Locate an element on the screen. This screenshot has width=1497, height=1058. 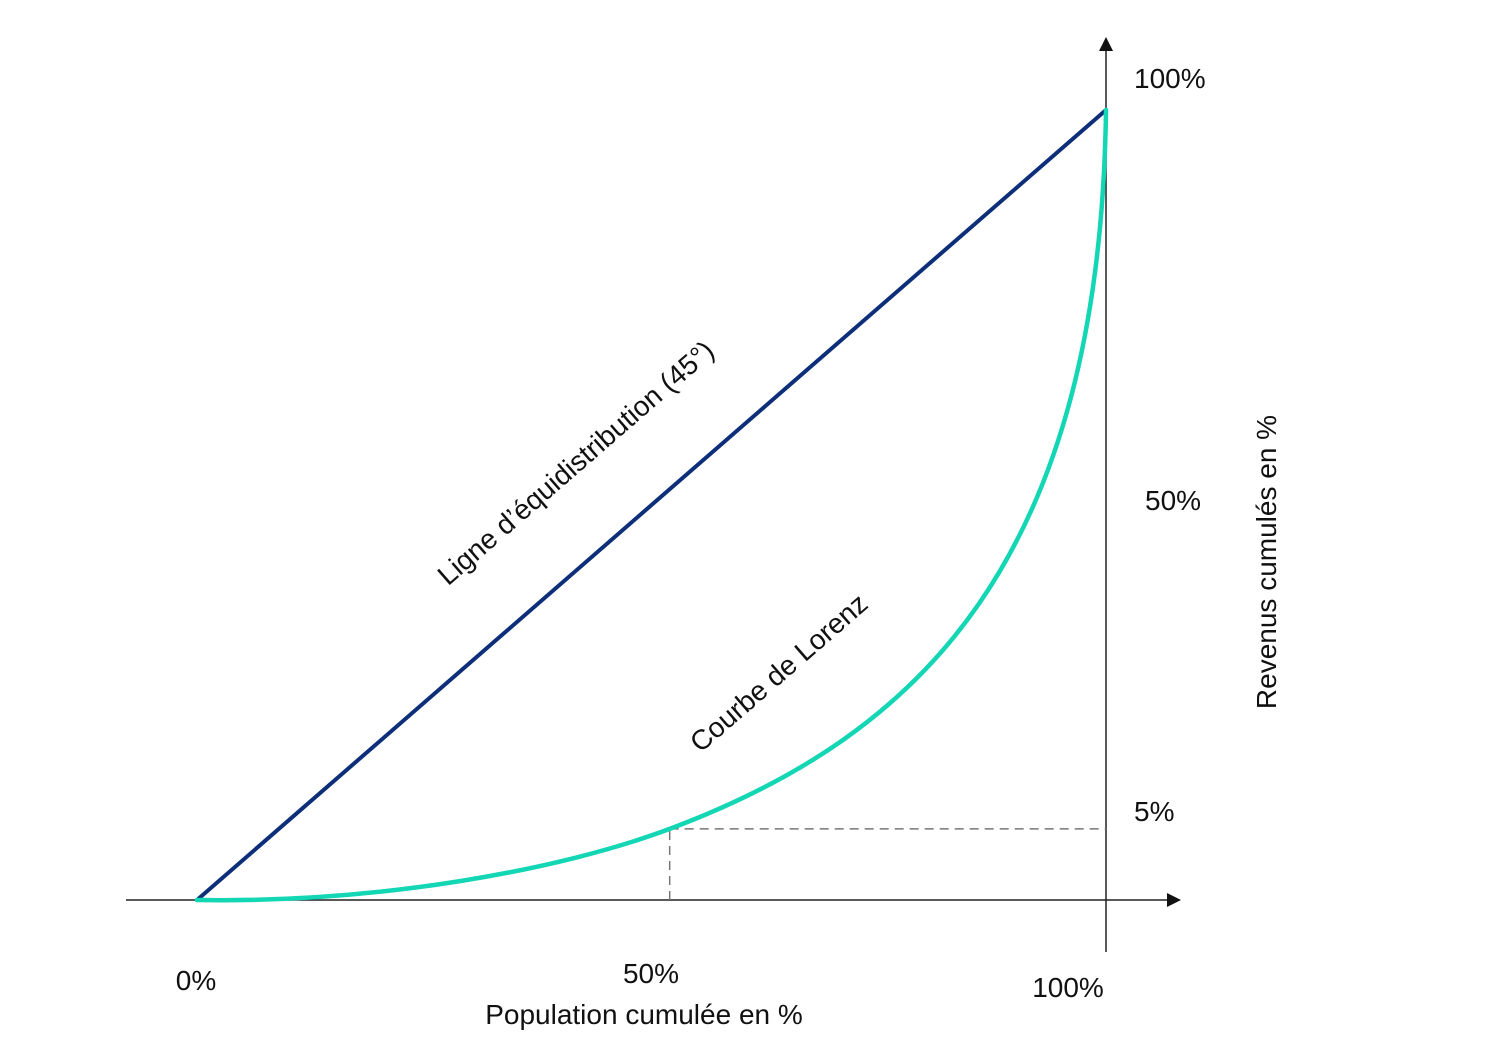
x-tick-50: 50% is located at coordinates (651, 973).